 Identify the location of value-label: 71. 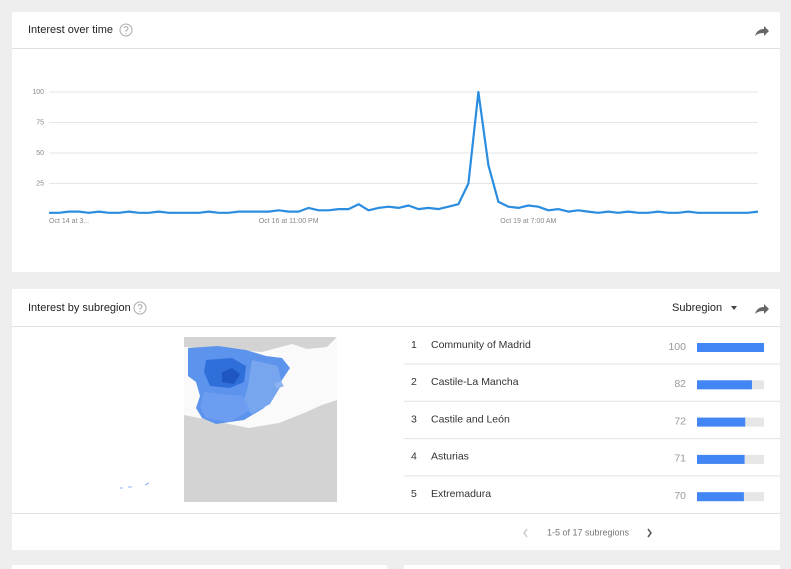
(680, 459).